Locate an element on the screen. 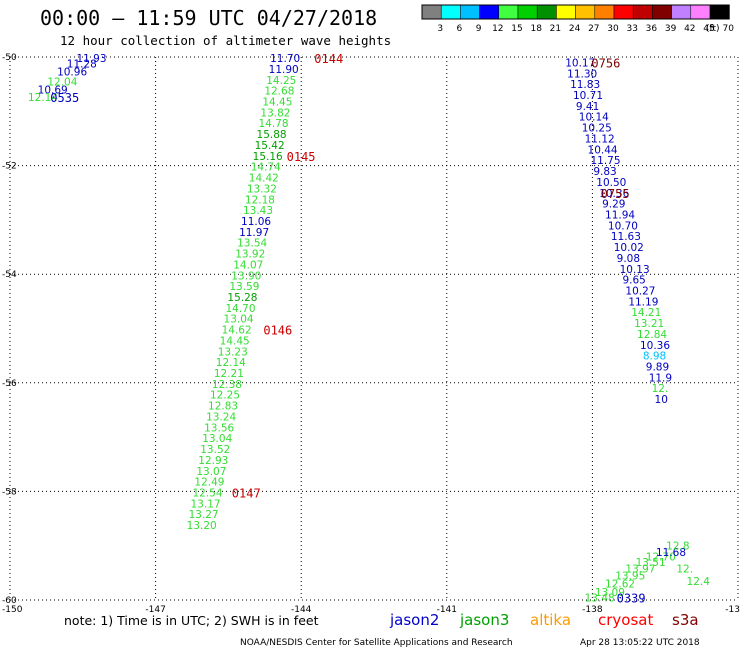 The image size is (740, 650). swh-value: 12.8 is located at coordinates (677, 547).